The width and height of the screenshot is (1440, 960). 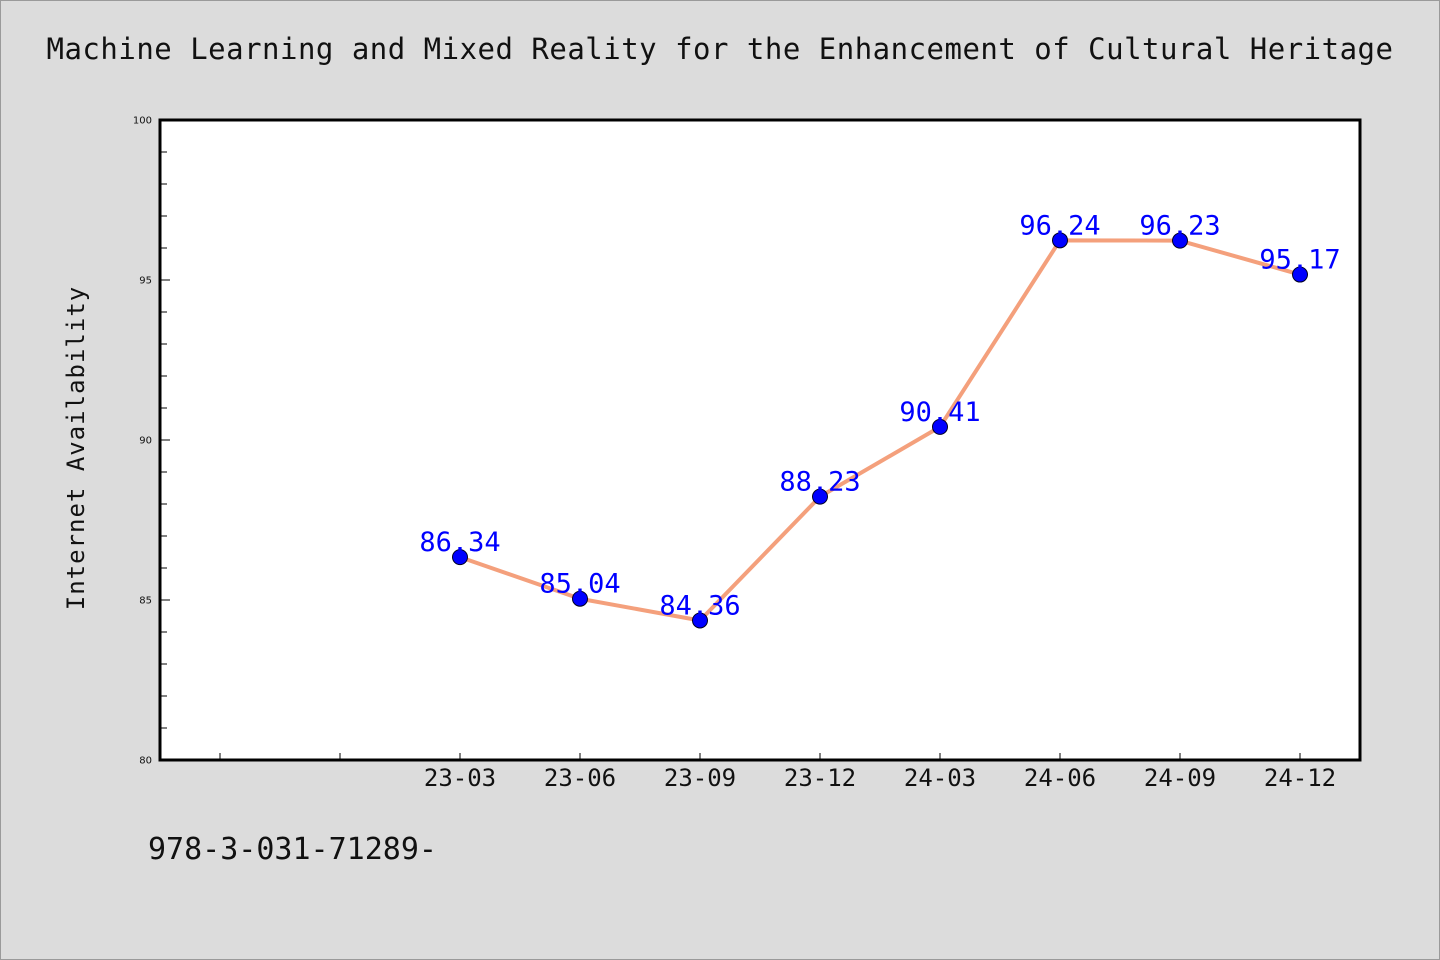 What do you see at coordinates (460, 778) in the screenshot?
I see `x-tick-label: 23-03` at bounding box center [460, 778].